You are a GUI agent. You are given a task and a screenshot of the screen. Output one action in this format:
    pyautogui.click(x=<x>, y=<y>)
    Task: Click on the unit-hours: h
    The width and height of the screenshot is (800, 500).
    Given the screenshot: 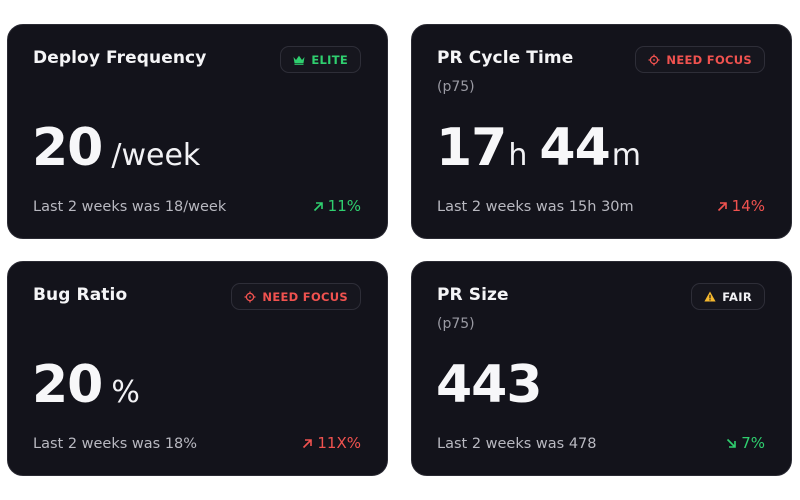 What is the action you would take?
    pyautogui.click(x=518, y=155)
    